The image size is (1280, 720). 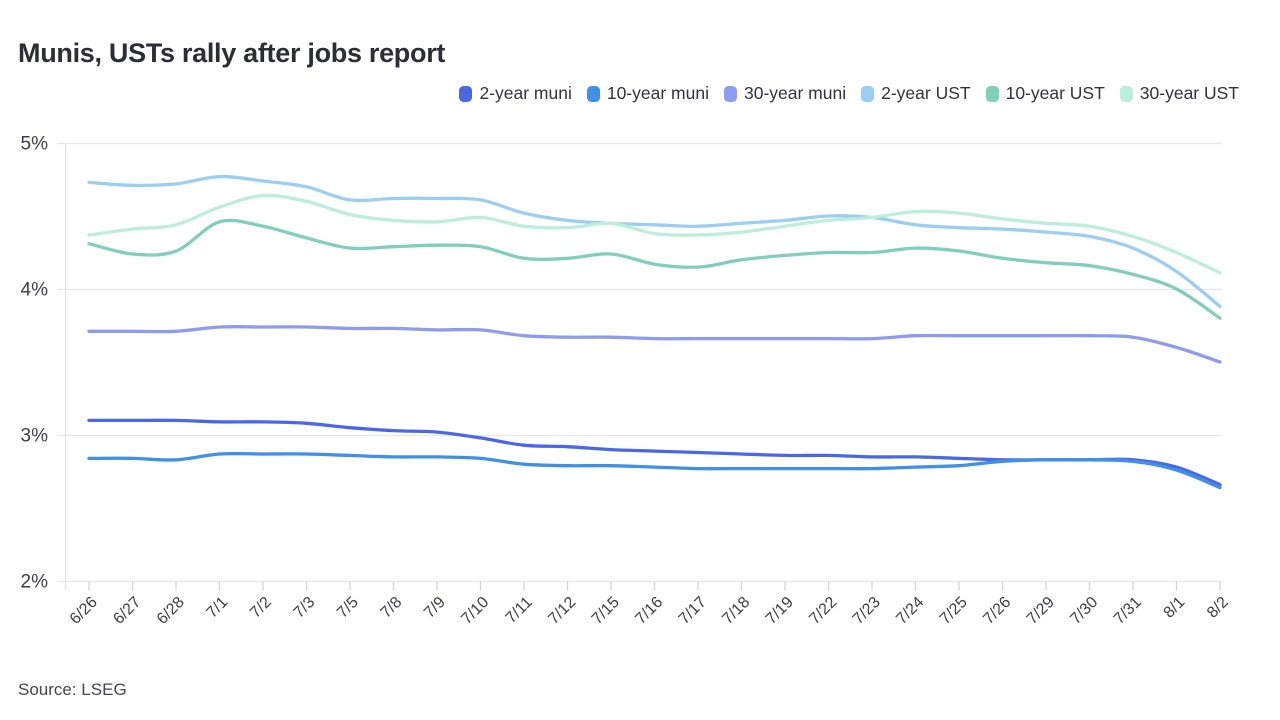 I want to click on x-tick-label: 7/19, so click(x=780, y=611).